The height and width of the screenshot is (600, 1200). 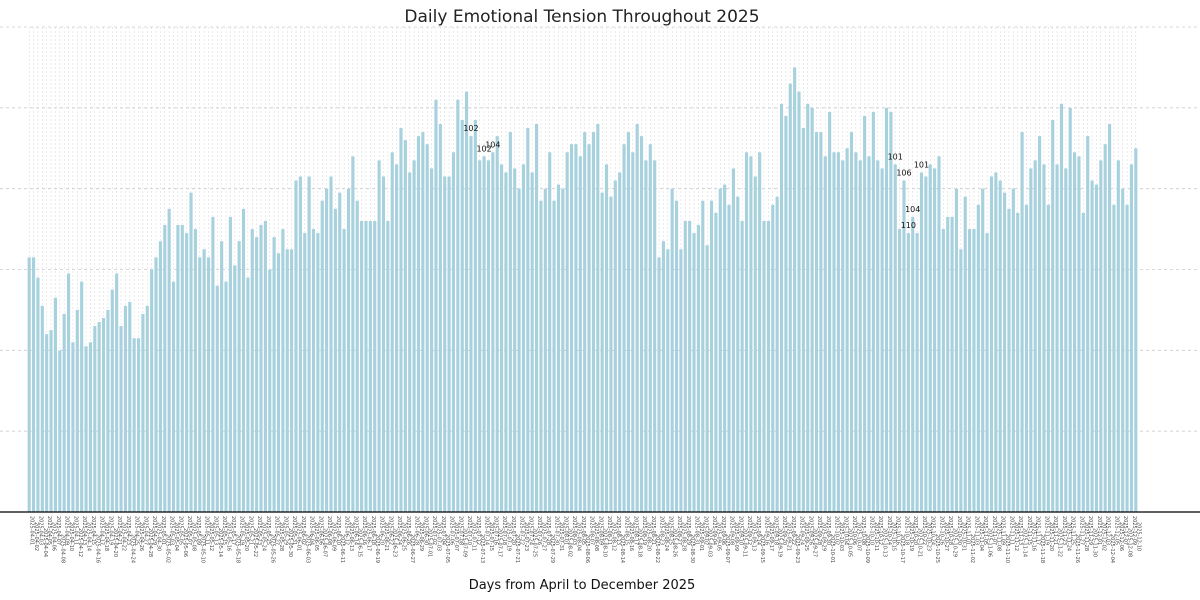 I want to click on x-tick-label: 2025-09-15, so click(x=762, y=548).